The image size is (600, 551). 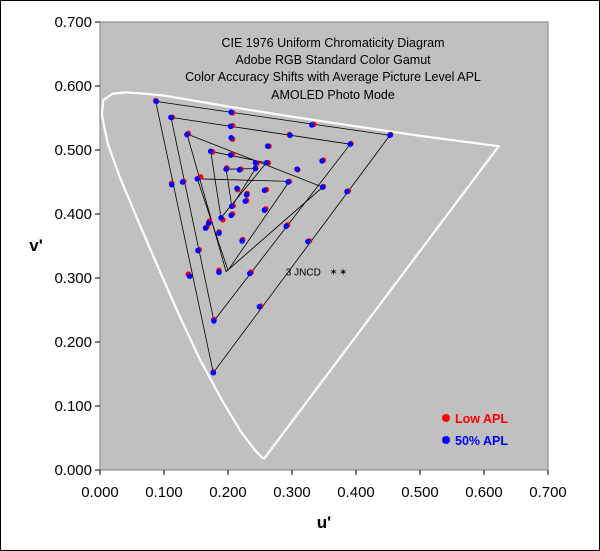 I want to click on jncd-marker-2: ✶, so click(x=343, y=273).